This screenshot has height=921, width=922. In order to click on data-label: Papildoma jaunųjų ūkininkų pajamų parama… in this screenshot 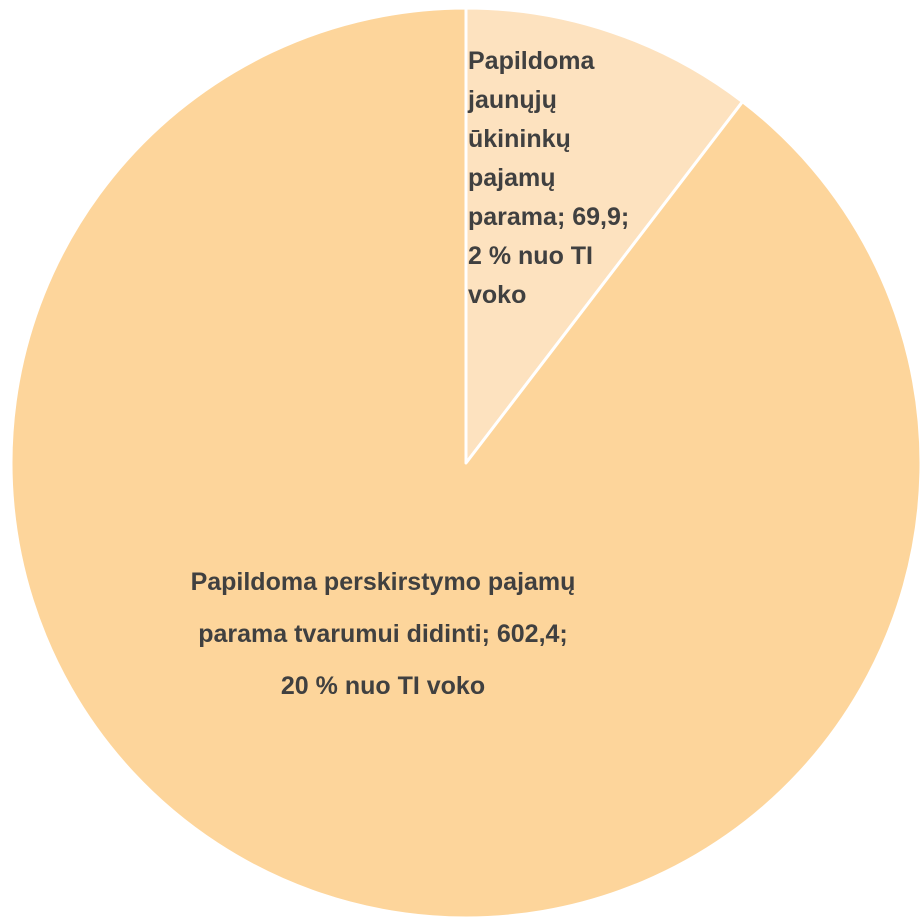, I will do `click(549, 178)`.